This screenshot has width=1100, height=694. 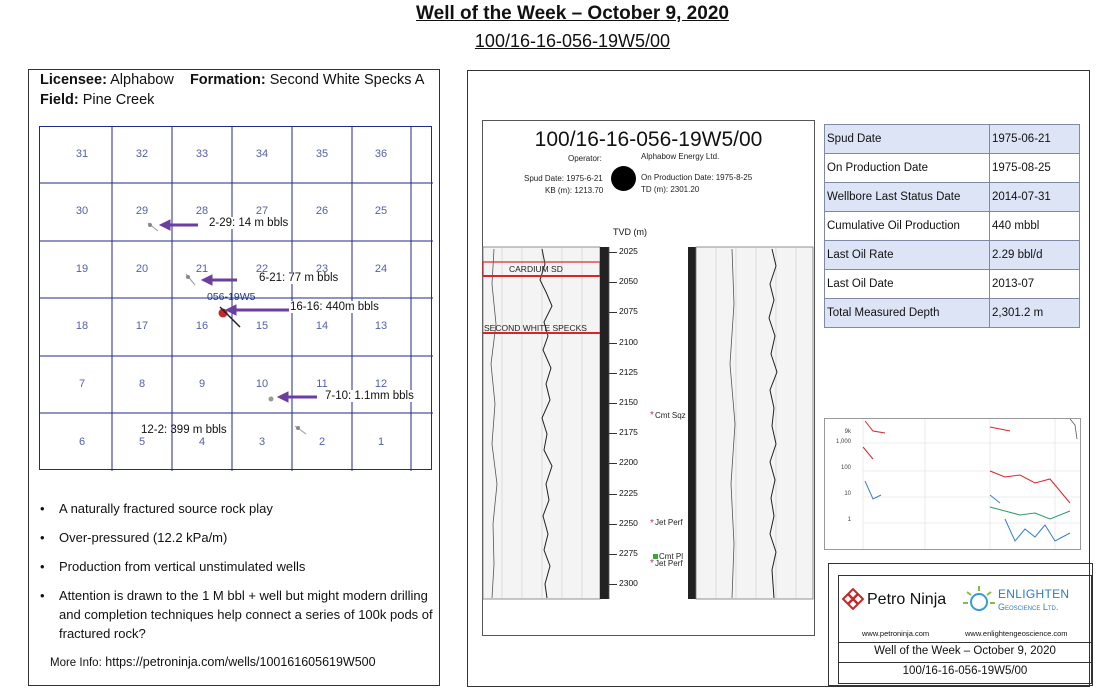 What do you see at coordinates (585, 158) in the screenshot?
I see `log-operator-label: Operator:` at bounding box center [585, 158].